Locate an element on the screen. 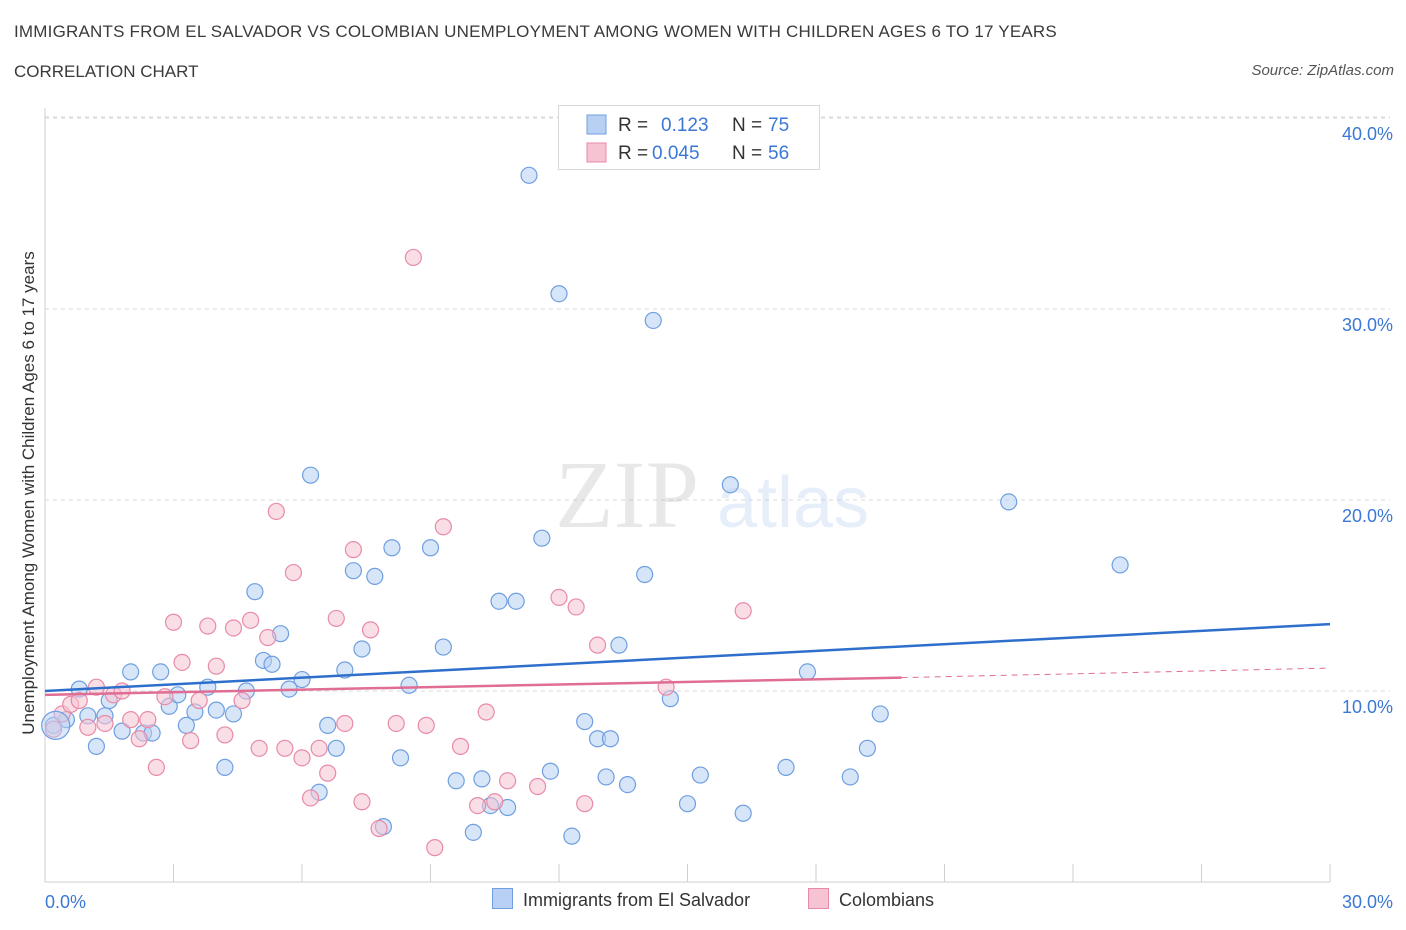 The width and height of the screenshot is (1406, 930). legend-item-colombians: Colombians is located at coordinates (871, 899).